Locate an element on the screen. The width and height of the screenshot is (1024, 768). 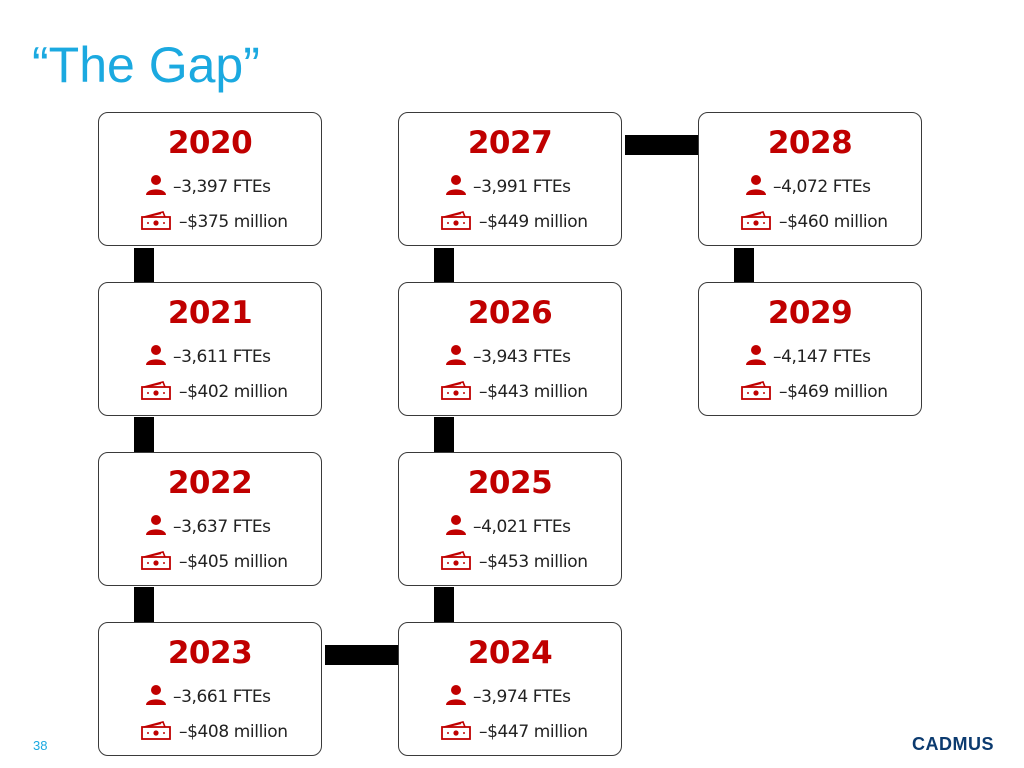
card-money: –$402 million is located at coordinates (233, 392).